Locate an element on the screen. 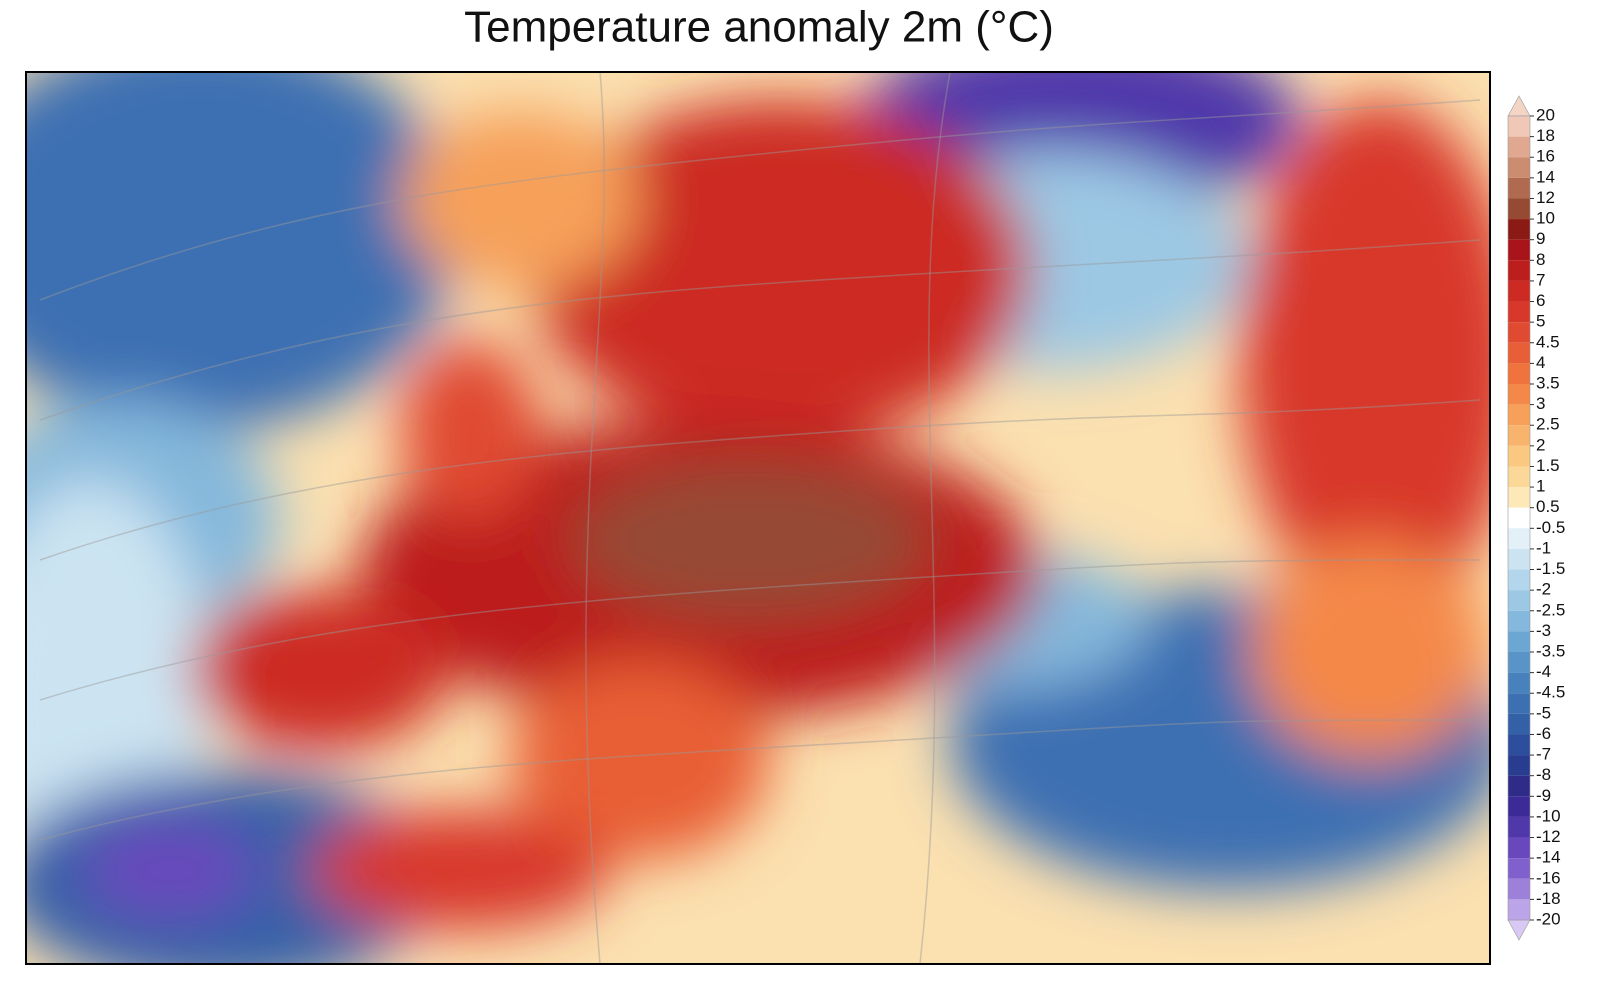  colorbar-label: -7 is located at coordinates (1543, 754).